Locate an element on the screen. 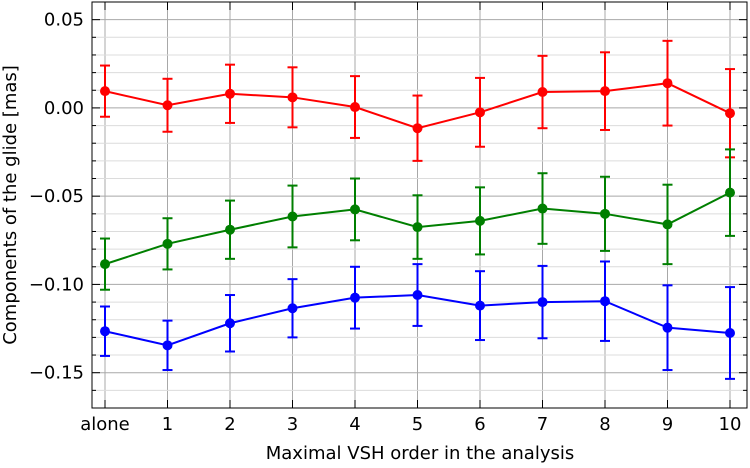 This screenshot has height=468, width=750. x-tick-label: 10 is located at coordinates (730, 424).